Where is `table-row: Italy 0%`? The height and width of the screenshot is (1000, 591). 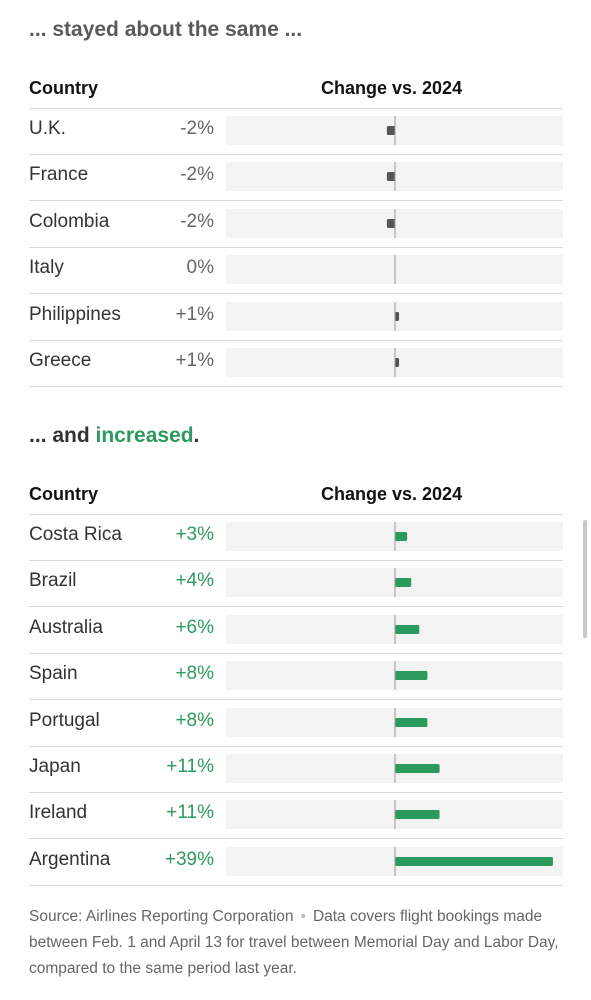 table-row: Italy 0% is located at coordinates (296, 271).